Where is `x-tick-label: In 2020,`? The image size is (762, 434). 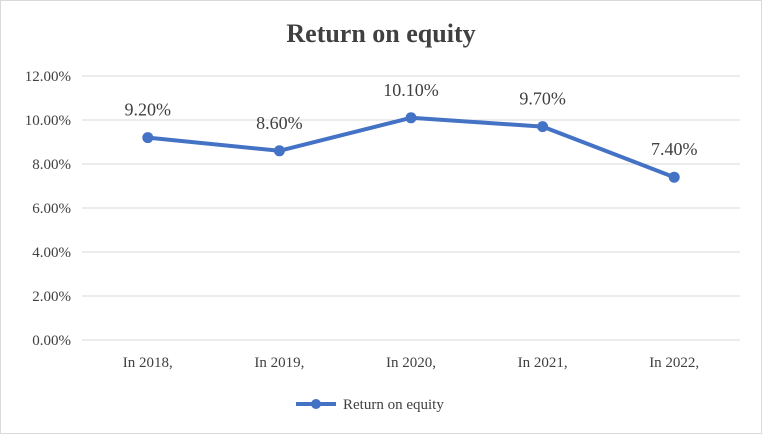 x-tick-label: In 2020, is located at coordinates (411, 363).